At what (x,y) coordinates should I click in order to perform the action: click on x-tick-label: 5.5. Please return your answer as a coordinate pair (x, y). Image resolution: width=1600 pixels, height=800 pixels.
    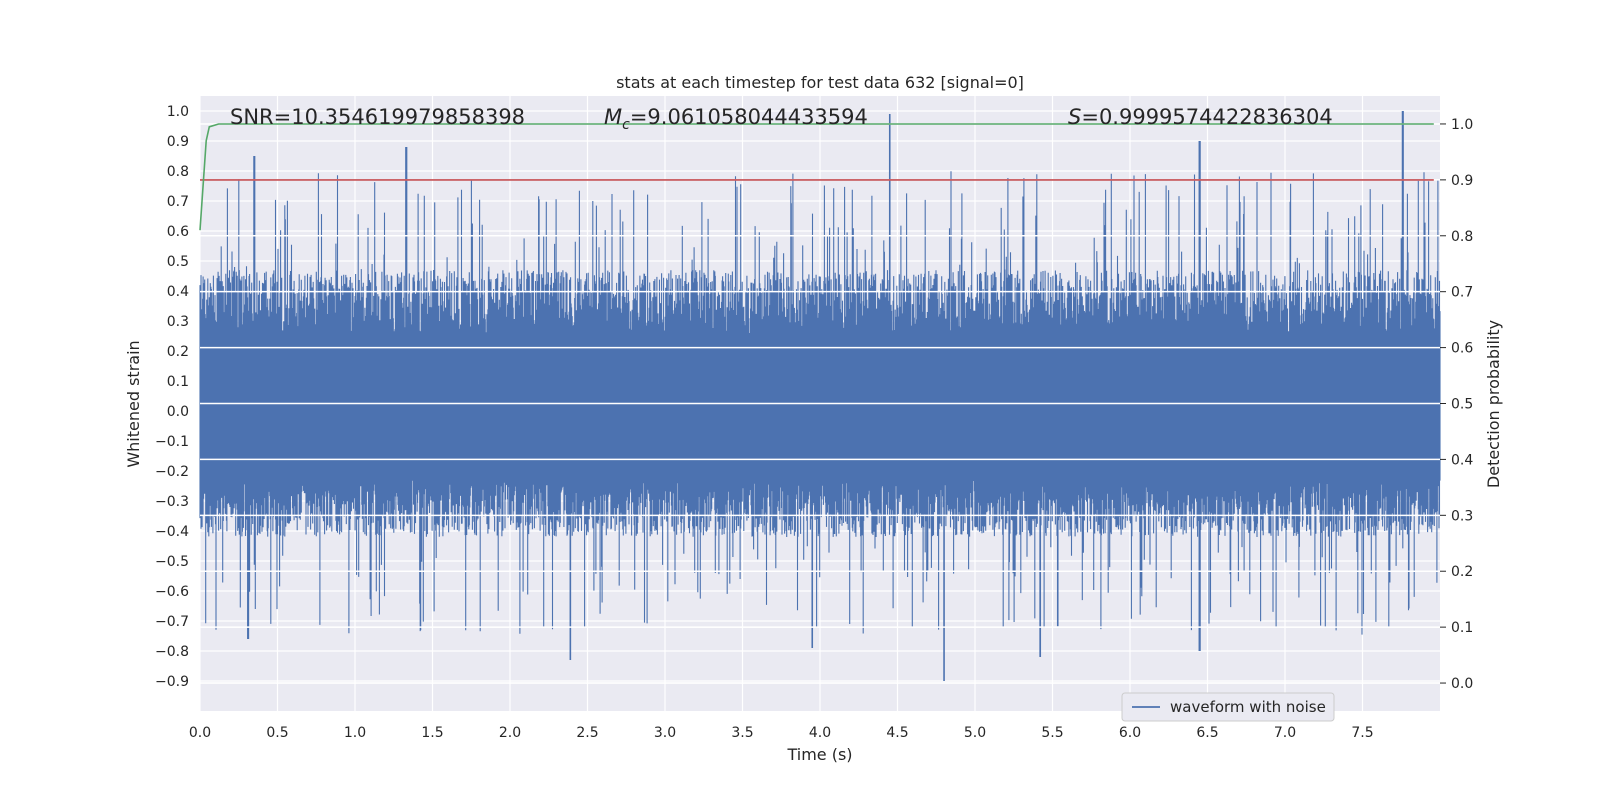
    Looking at the image, I should click on (1052, 733).